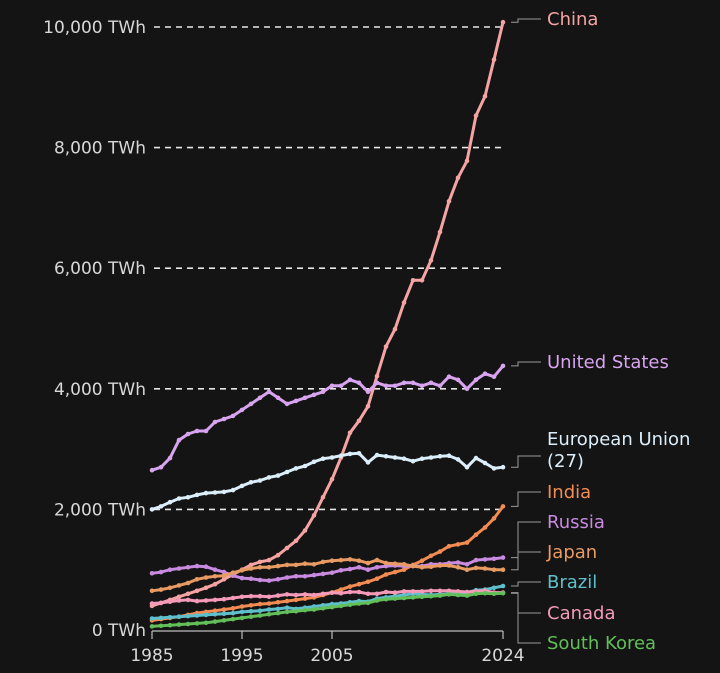 This screenshot has width=720, height=673. What do you see at coordinates (526, 540) in the screenshot?
I see `label-leader-russia` at bounding box center [526, 540].